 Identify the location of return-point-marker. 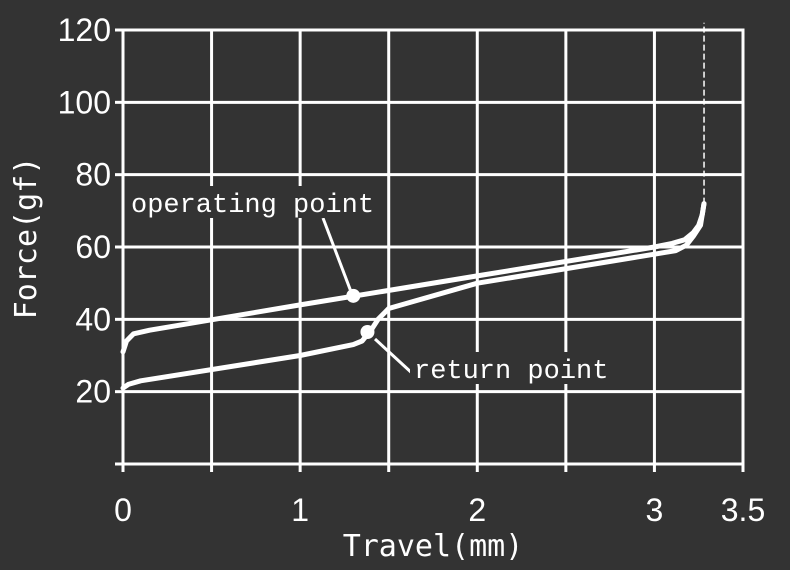
(367, 331).